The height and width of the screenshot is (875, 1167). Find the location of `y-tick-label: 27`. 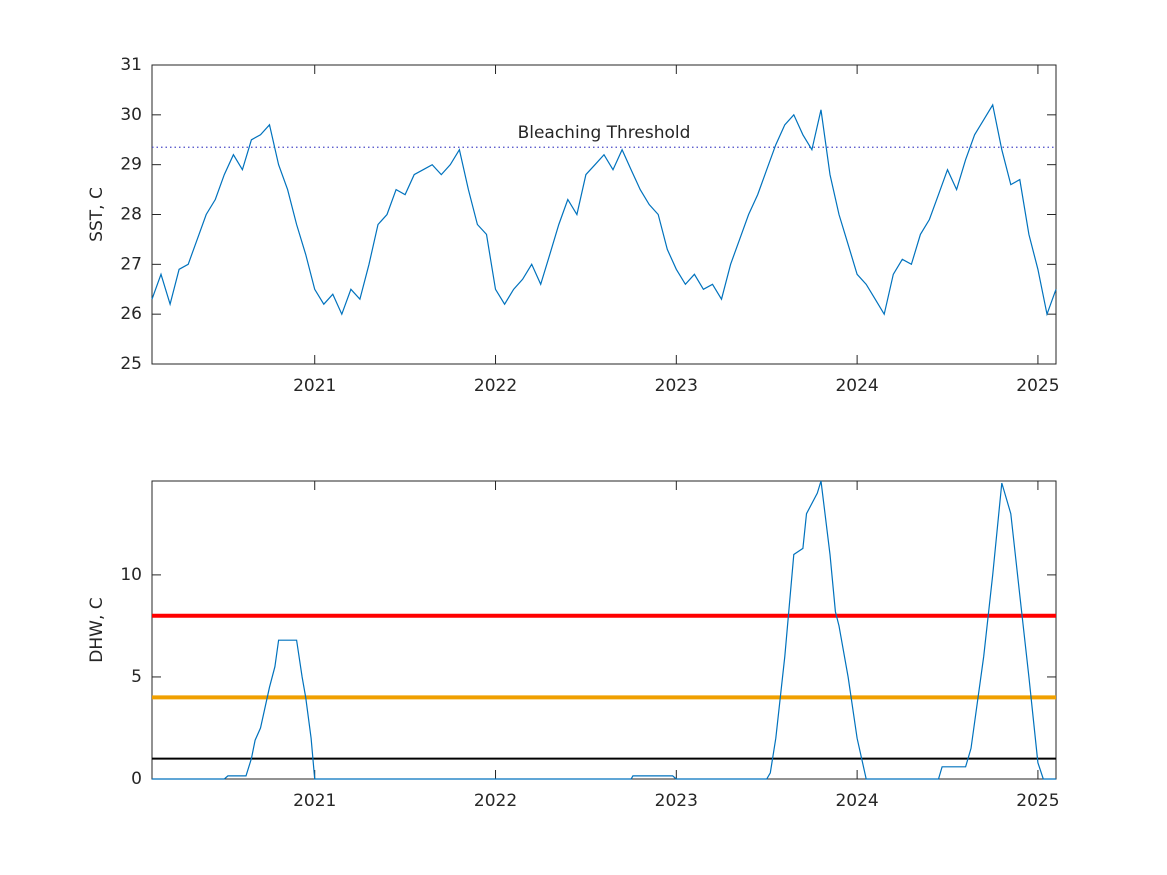

y-tick-label: 27 is located at coordinates (131, 264).